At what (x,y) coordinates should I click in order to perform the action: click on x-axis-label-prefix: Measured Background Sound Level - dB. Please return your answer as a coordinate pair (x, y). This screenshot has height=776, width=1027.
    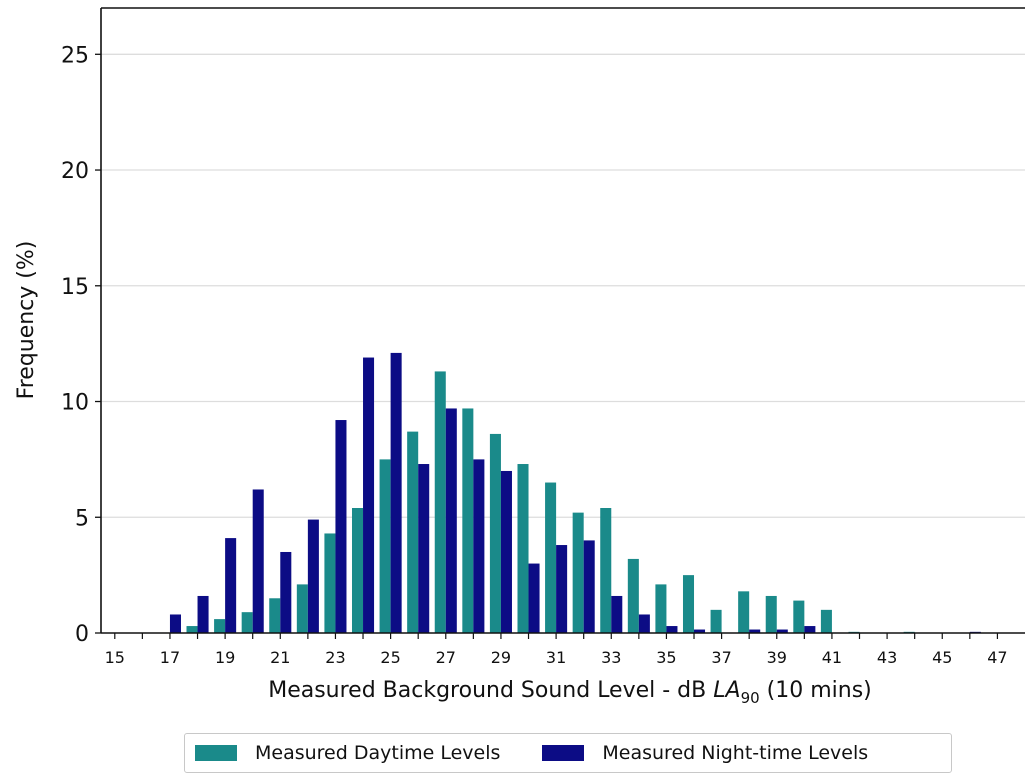
    Looking at the image, I should click on (490, 690).